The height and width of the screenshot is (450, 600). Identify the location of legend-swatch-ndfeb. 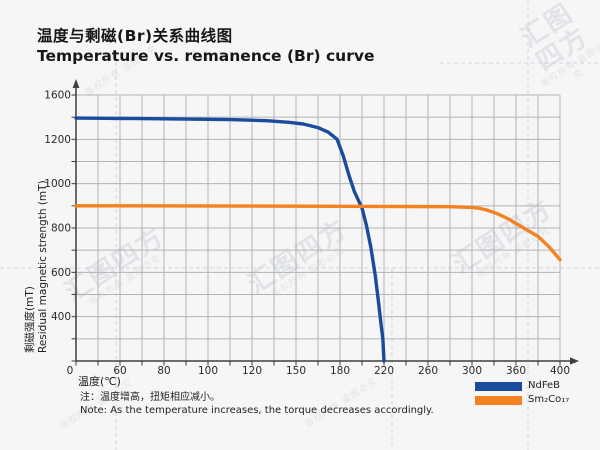
(498, 386).